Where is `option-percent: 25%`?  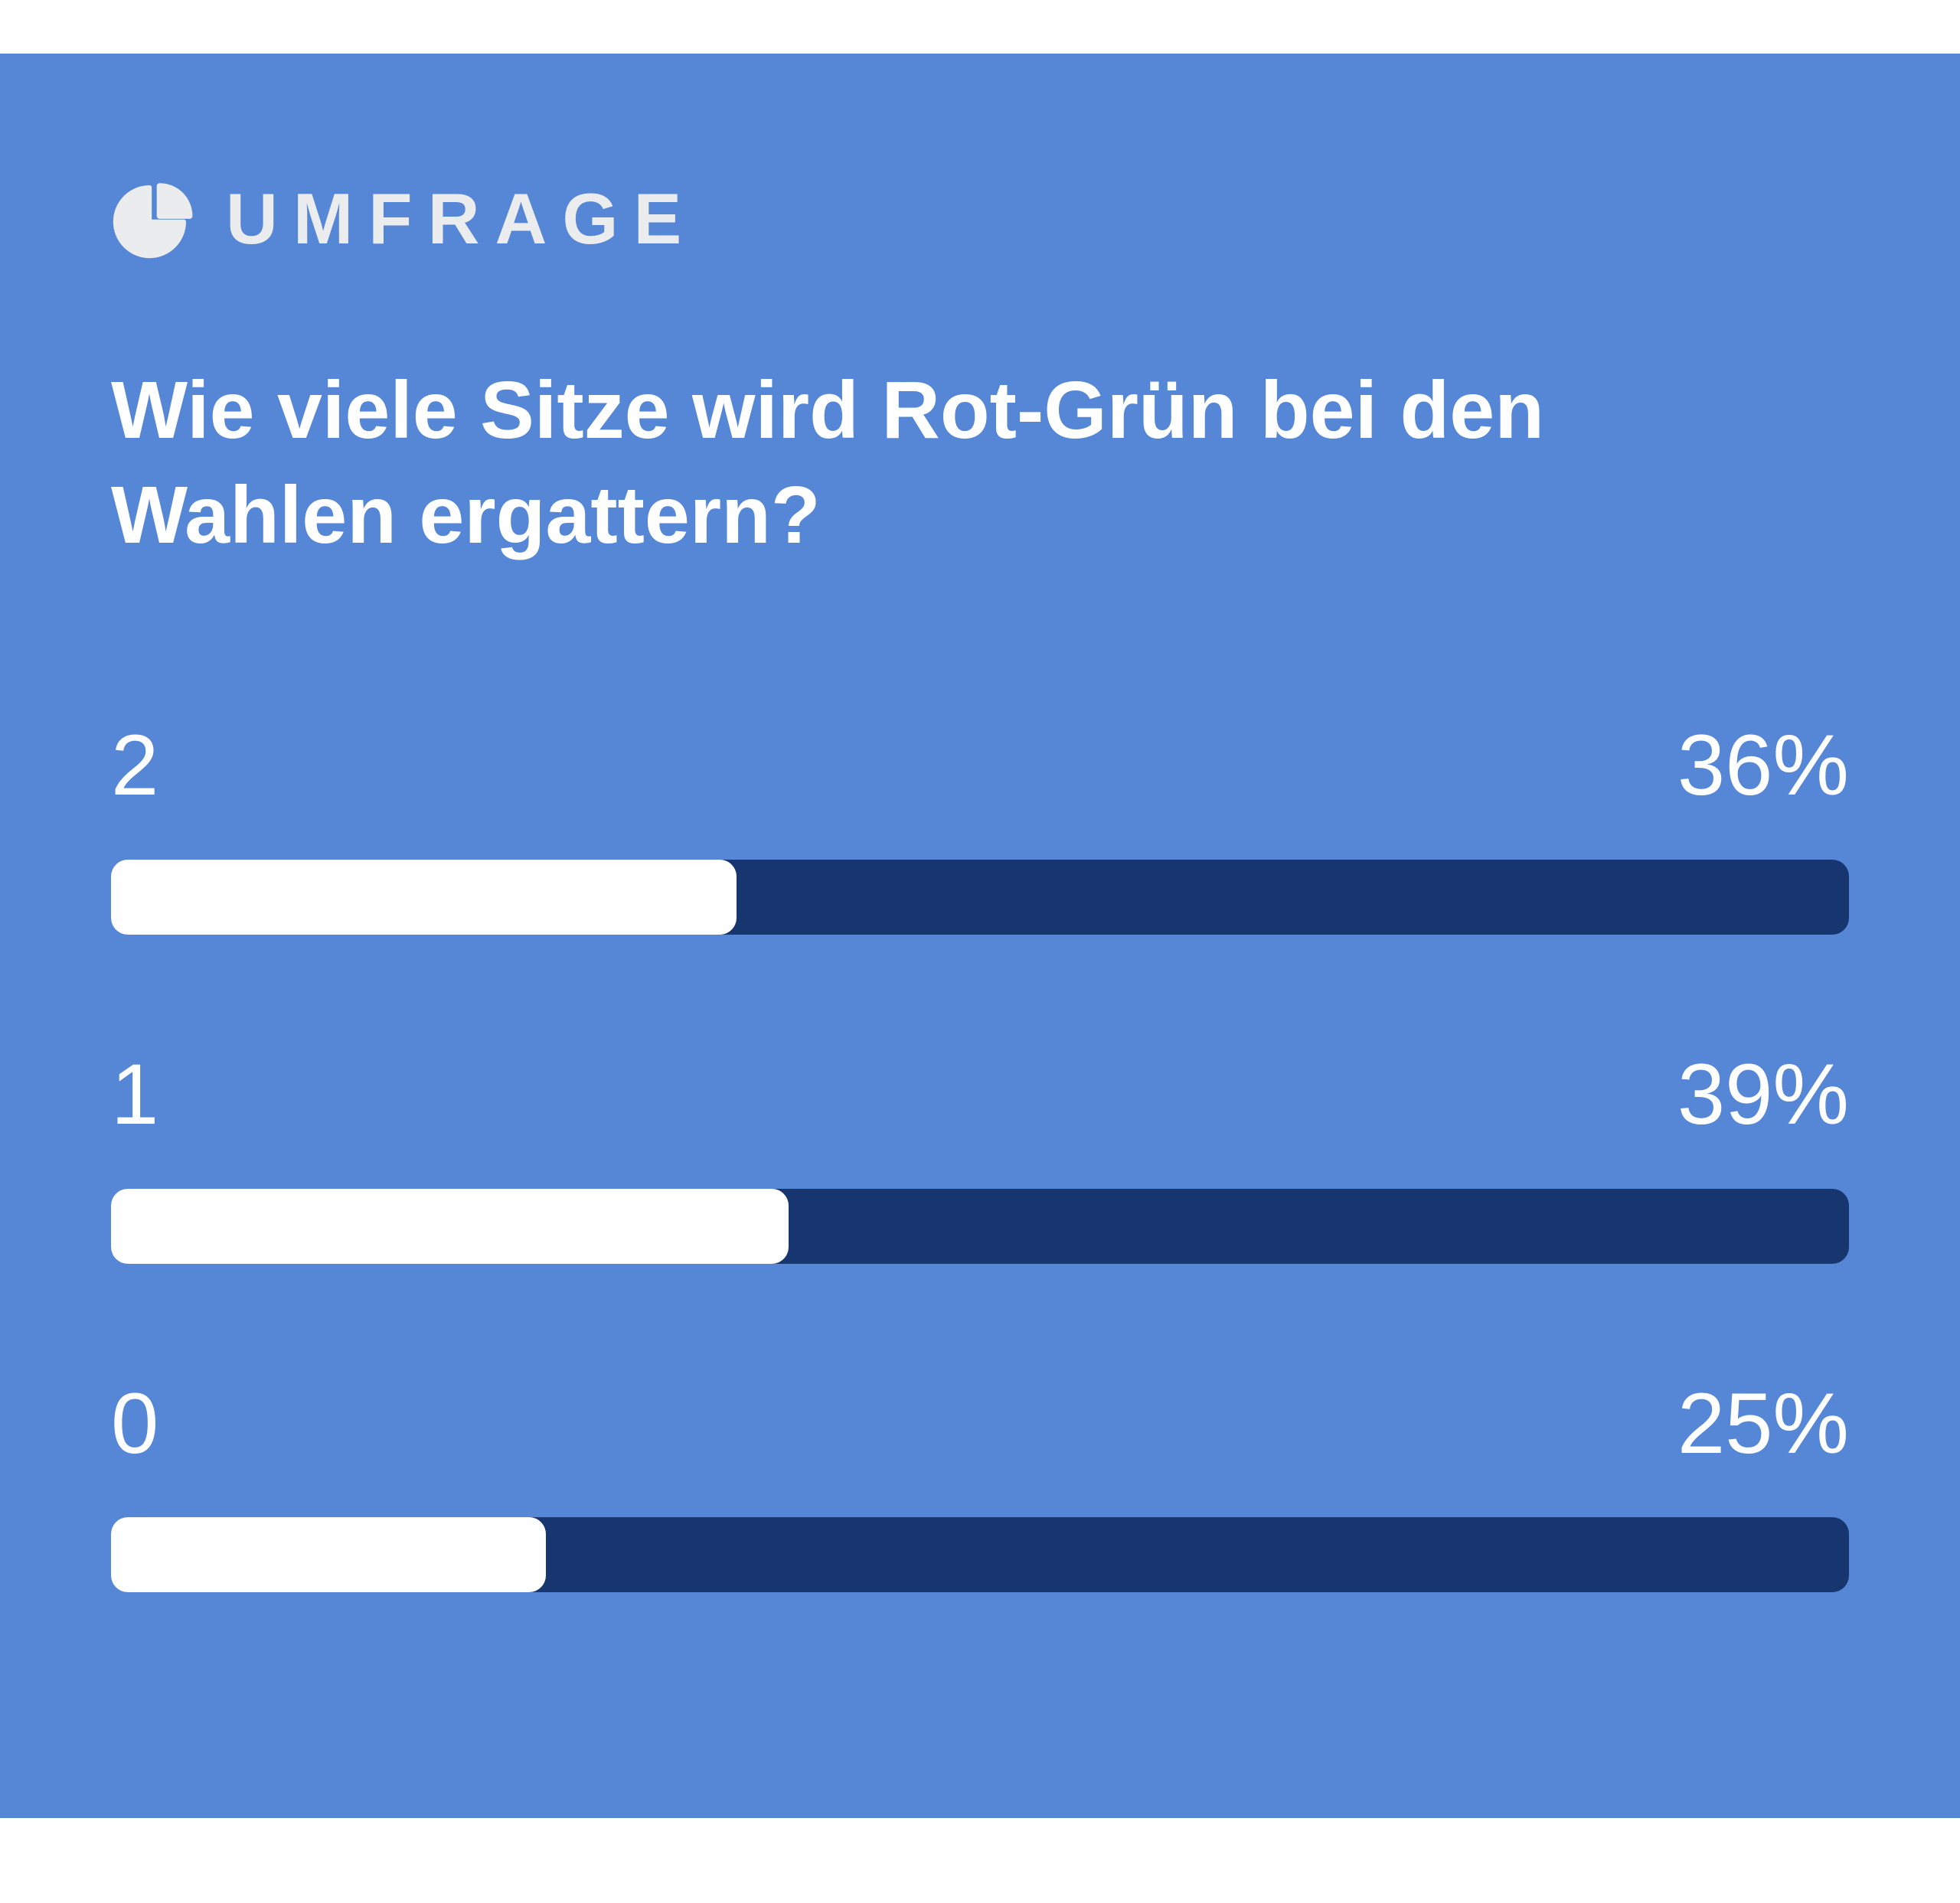
option-percent: 25% is located at coordinates (1763, 1423).